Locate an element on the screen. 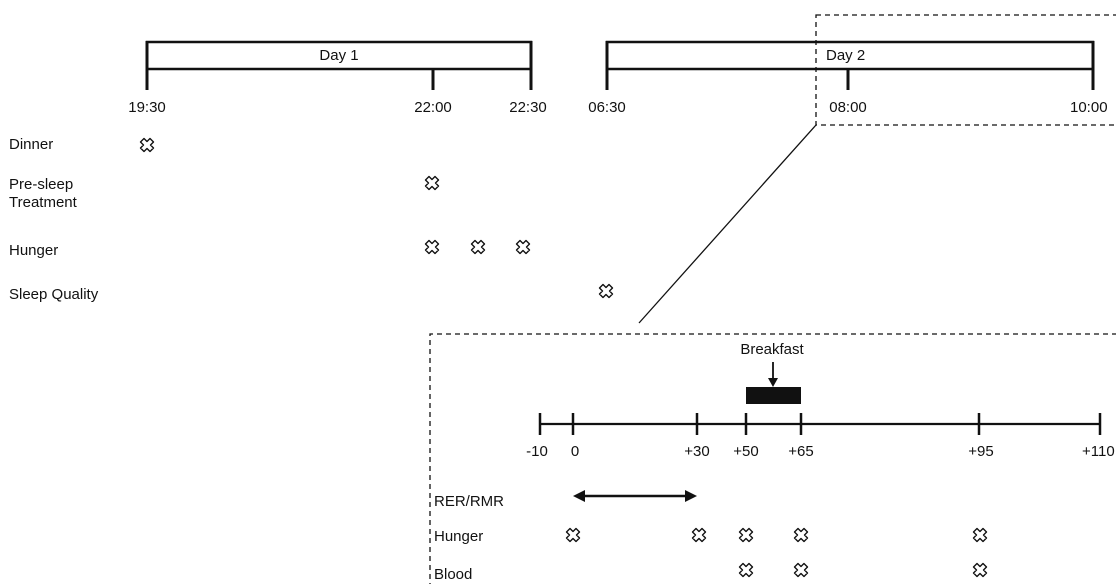 The height and width of the screenshot is (584, 1116). time-label: 10:00 is located at coordinates (1089, 107).